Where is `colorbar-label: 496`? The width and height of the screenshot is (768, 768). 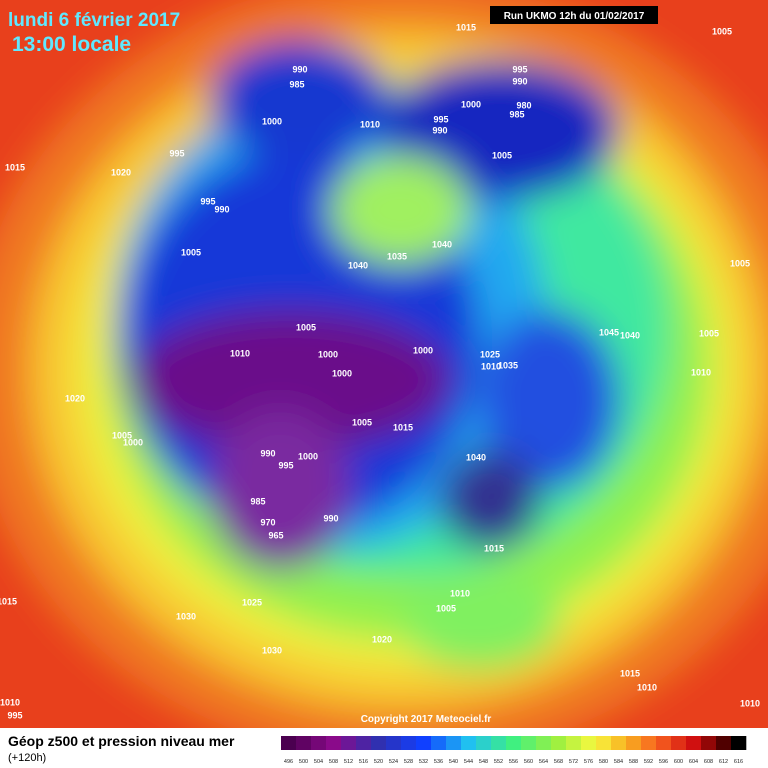
colorbar-label: 496 is located at coordinates (288, 762).